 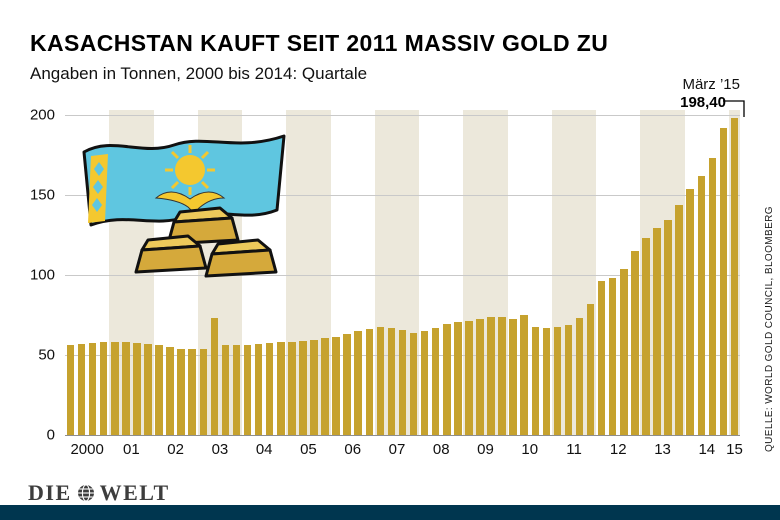 I want to click on flag-sun-icon, so click(x=190, y=170).